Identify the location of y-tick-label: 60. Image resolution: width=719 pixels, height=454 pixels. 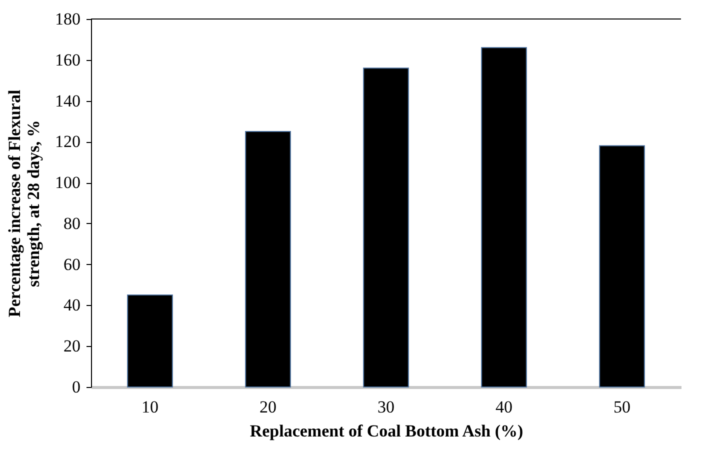
(72, 264).